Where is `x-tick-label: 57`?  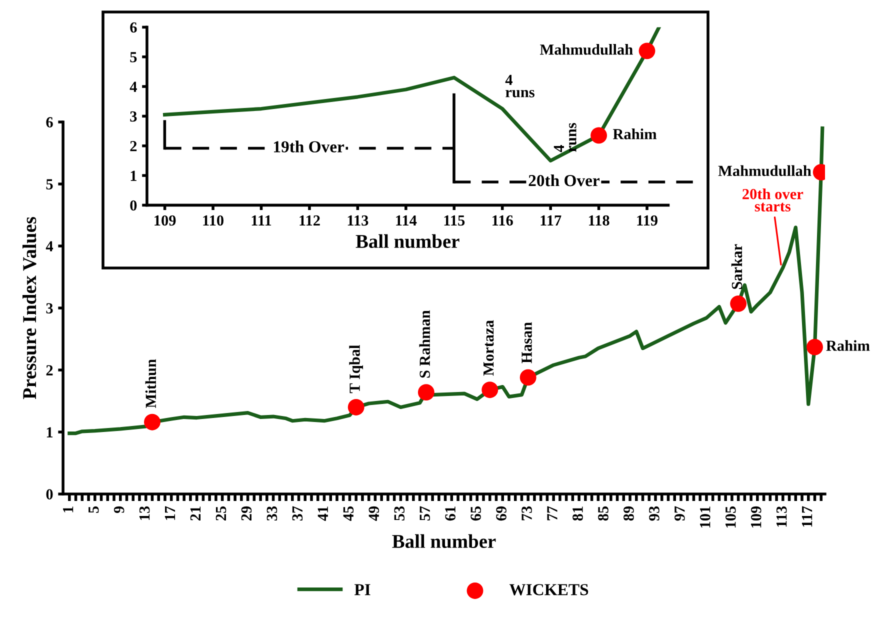 x-tick-label: 57 is located at coordinates (425, 513).